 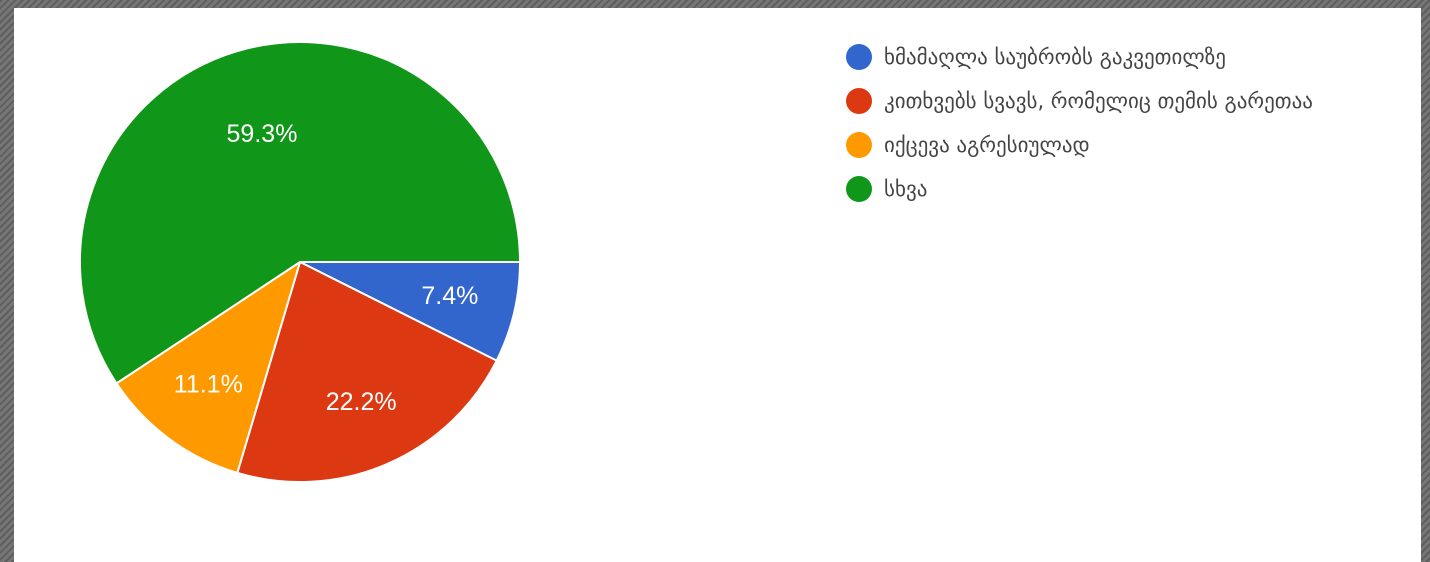 What do you see at coordinates (1106, 145) in the screenshot?
I see `legend-item-2: იქცევა აგრესიულად` at bounding box center [1106, 145].